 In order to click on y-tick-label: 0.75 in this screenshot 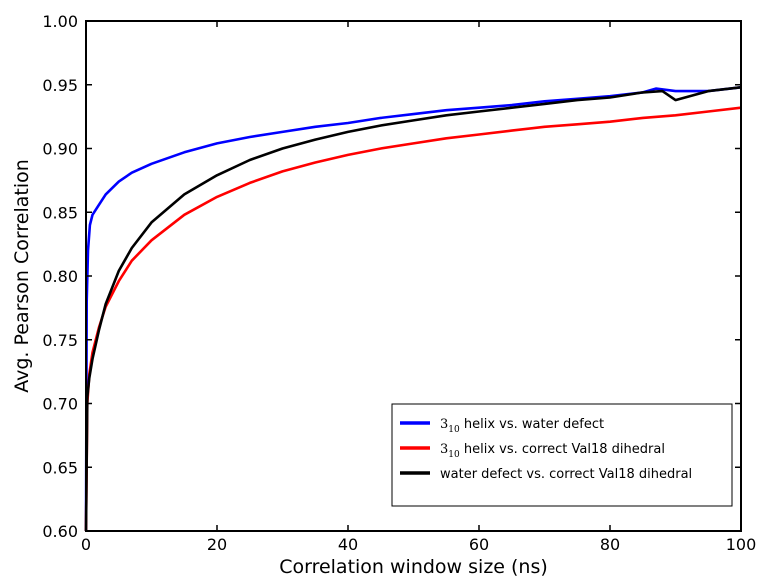, I will do `click(60, 340)`.